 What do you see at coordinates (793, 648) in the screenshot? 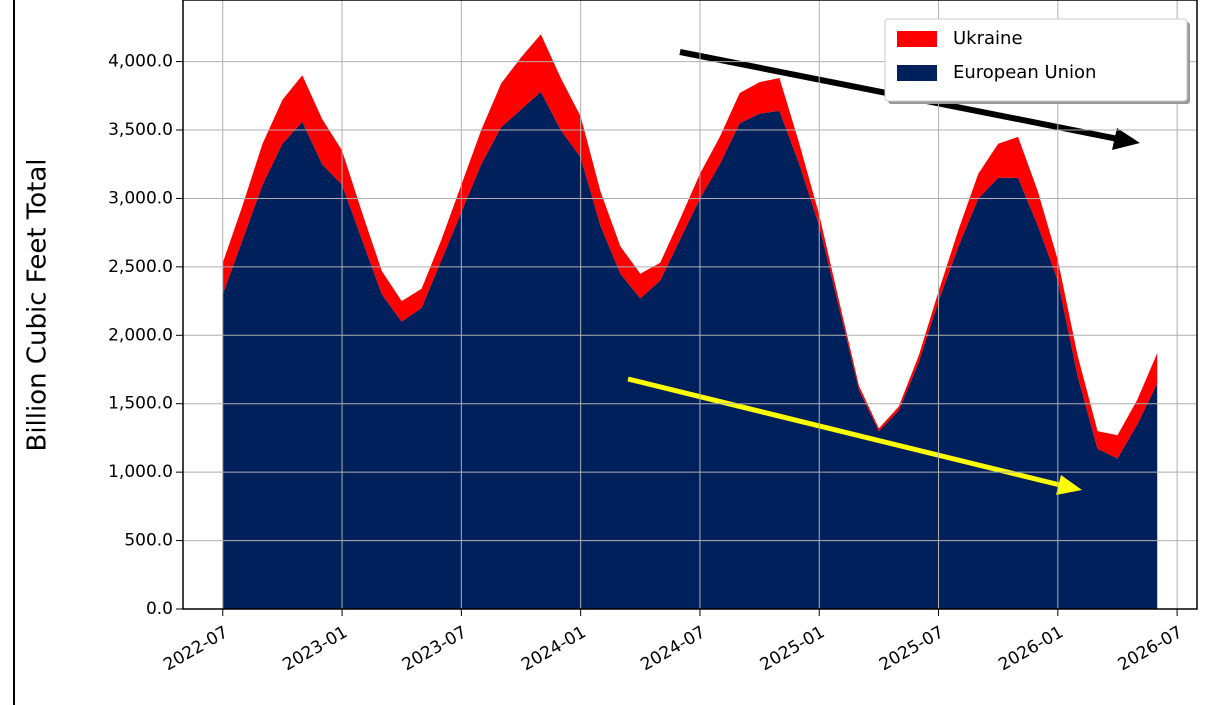
I see `x-tick-label: 2025-01` at bounding box center [793, 648].